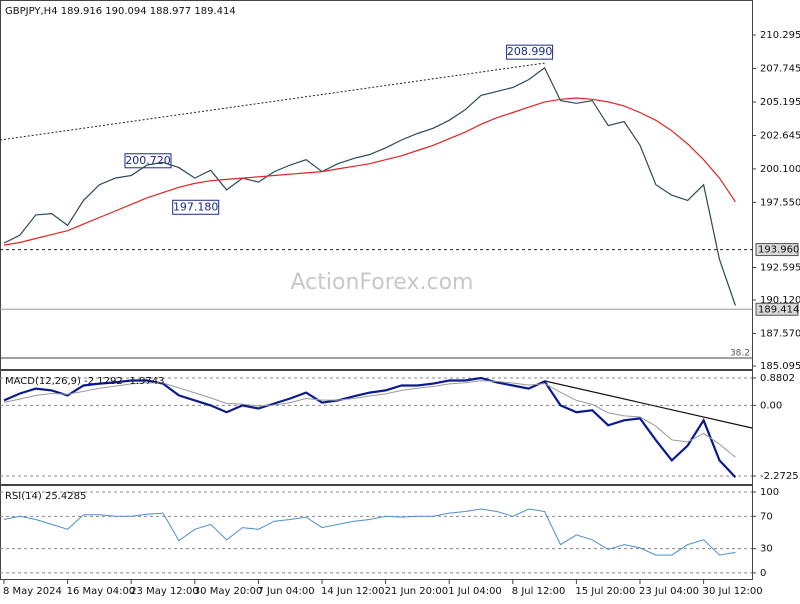 The width and height of the screenshot is (800, 604). What do you see at coordinates (780, 35) in the screenshot?
I see `y-tick-label: 210.295` at bounding box center [780, 35].